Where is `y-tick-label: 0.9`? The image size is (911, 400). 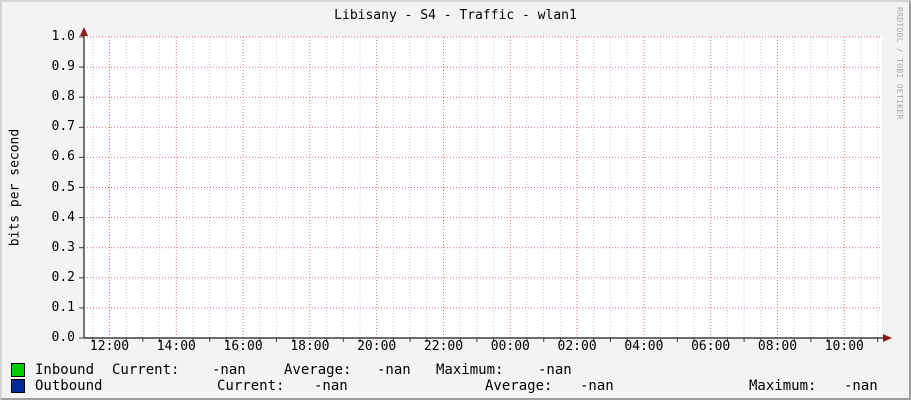
y-tick-label: 0.9 is located at coordinates (63, 67).